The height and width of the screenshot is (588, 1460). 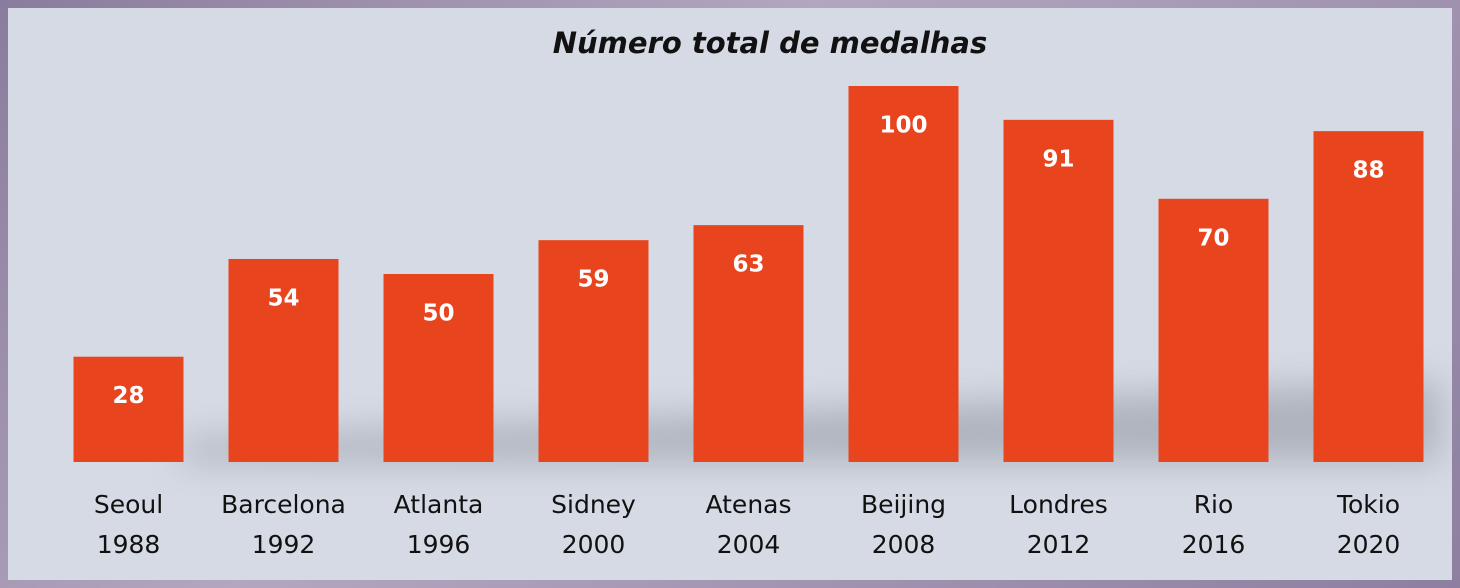 I want to click on data-label: 54, so click(x=283, y=298).